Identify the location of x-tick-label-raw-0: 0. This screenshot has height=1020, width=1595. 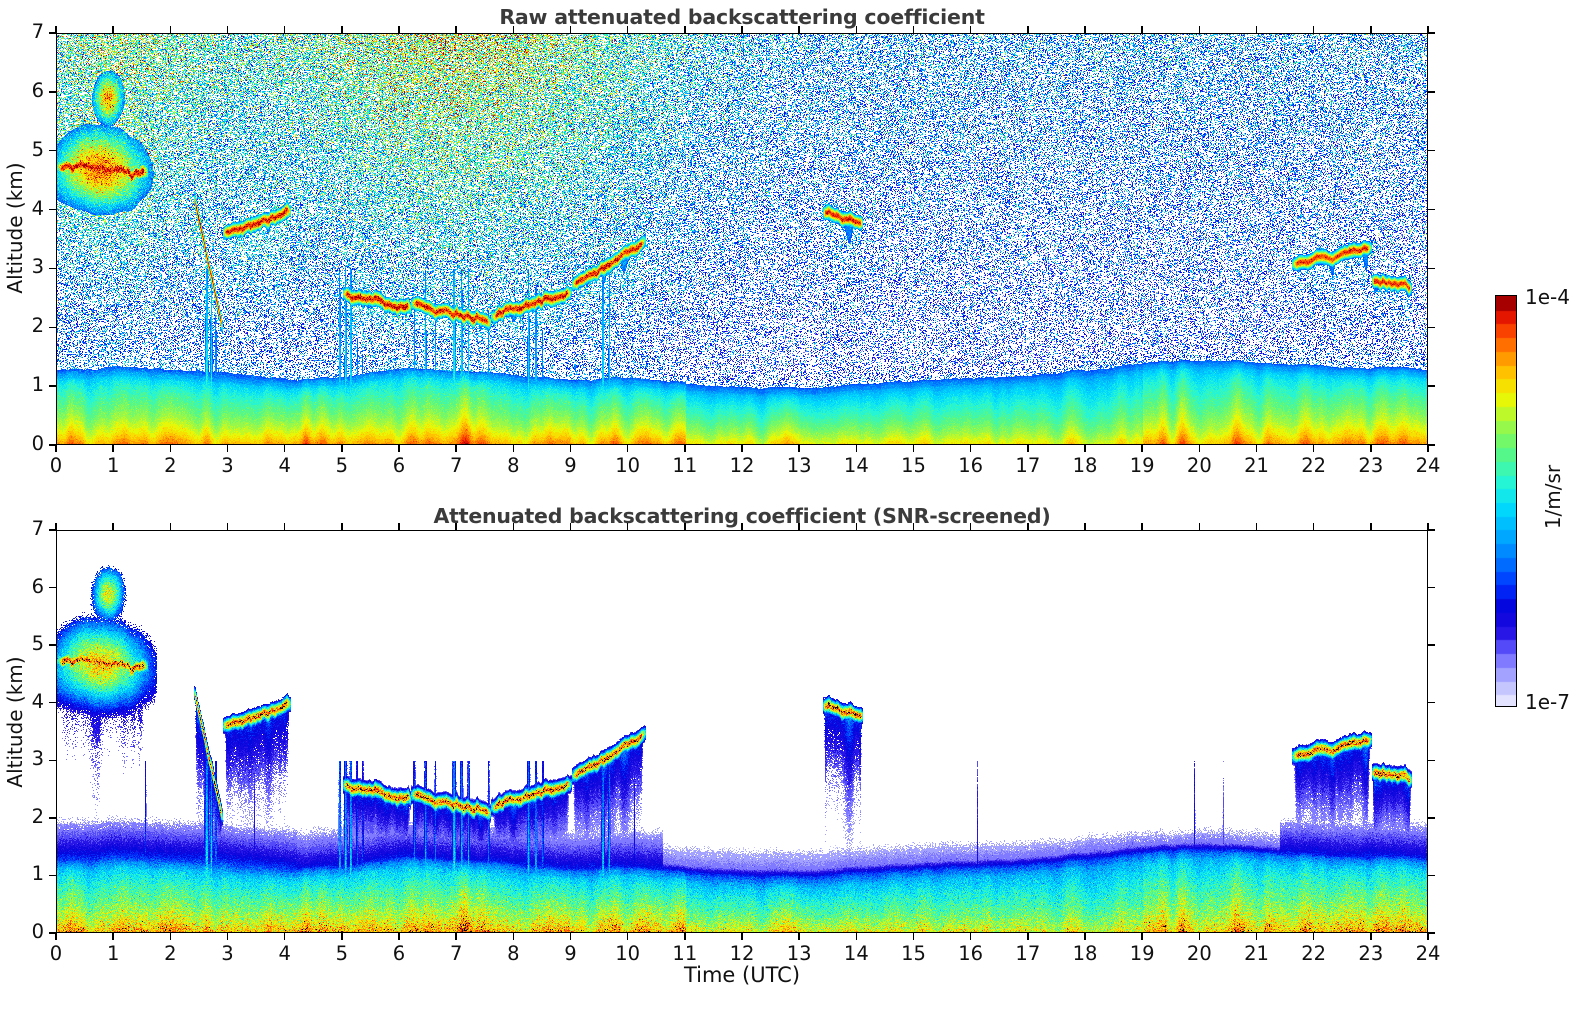
(56, 465).